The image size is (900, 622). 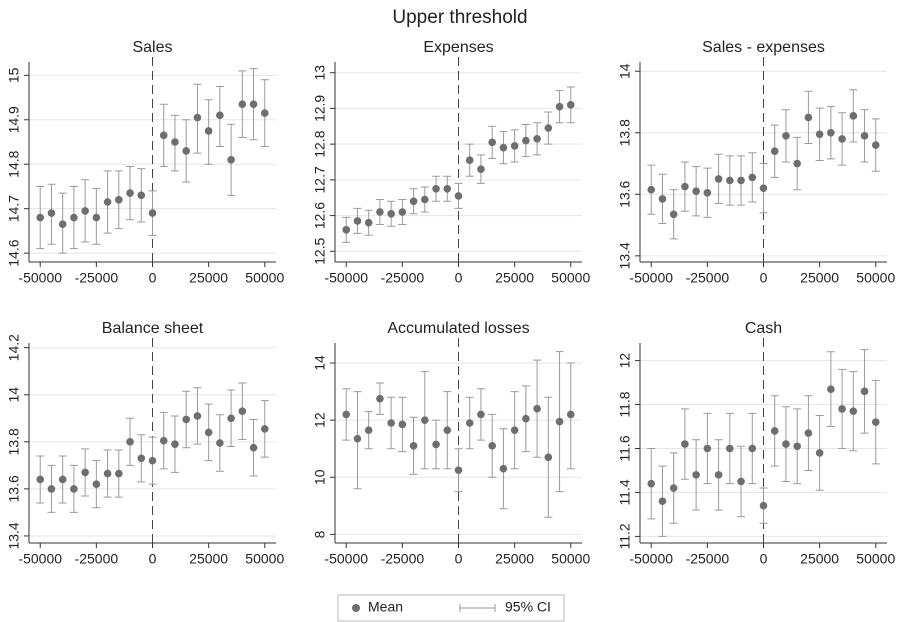 What do you see at coordinates (625, 255) in the screenshot?
I see `y-tick-label: 13.4` at bounding box center [625, 255].